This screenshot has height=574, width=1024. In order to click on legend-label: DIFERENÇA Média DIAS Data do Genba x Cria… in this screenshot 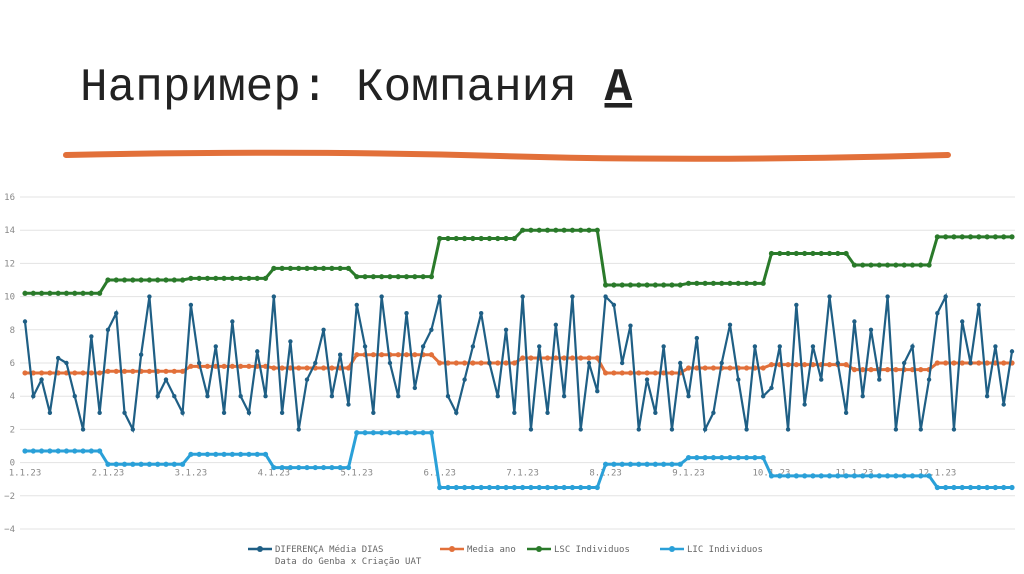, I will do `click(348, 555)`.